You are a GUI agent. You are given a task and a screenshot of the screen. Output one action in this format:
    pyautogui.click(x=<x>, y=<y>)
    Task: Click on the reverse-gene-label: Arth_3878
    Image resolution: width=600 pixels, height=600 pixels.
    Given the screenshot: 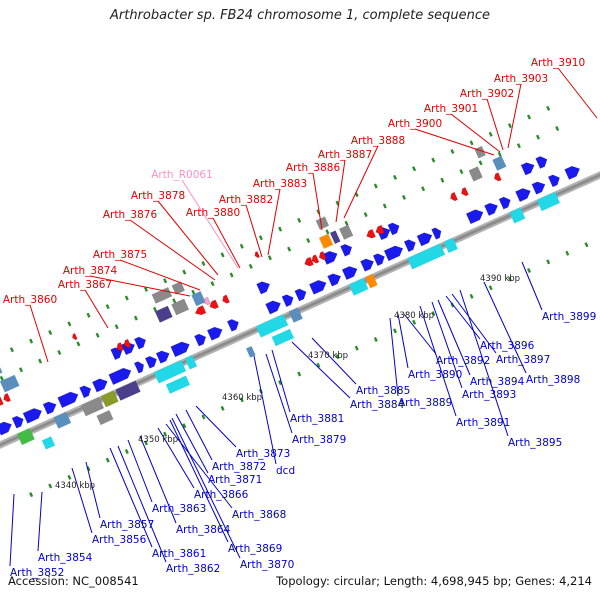 What is the action you would take?
    pyautogui.click(x=158, y=196)
    